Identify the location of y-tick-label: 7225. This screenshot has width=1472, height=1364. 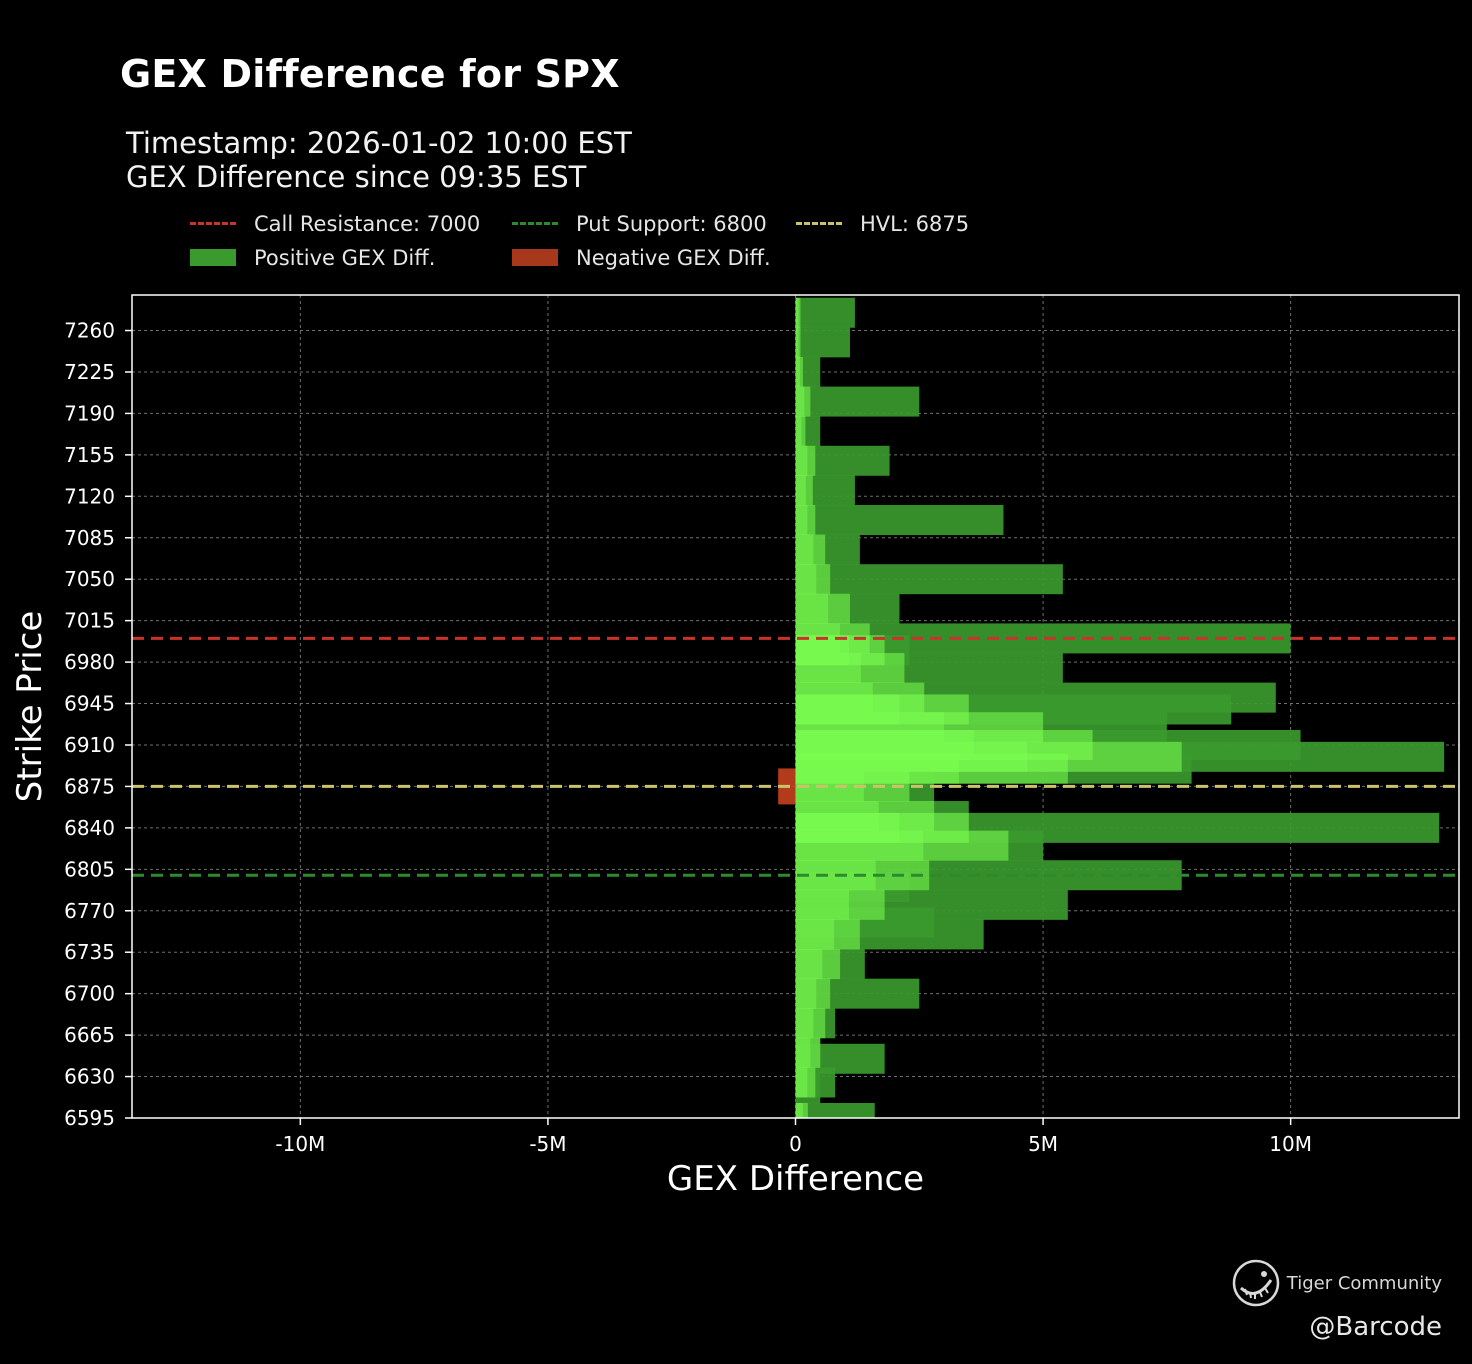
(89, 372).